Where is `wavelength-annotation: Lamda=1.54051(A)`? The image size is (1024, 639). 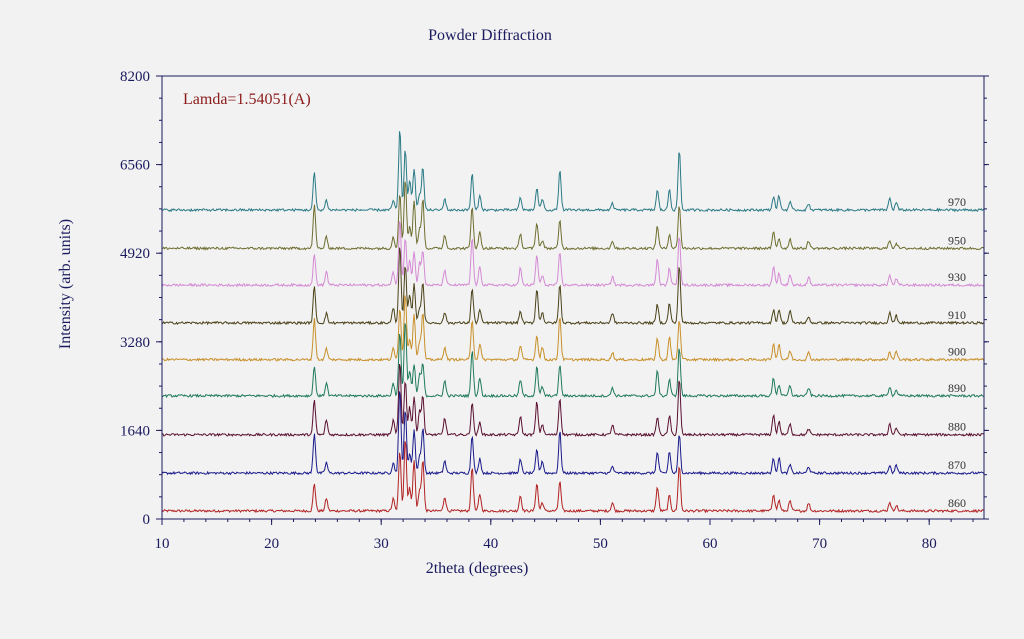 wavelength-annotation: Lamda=1.54051(A) is located at coordinates (247, 99).